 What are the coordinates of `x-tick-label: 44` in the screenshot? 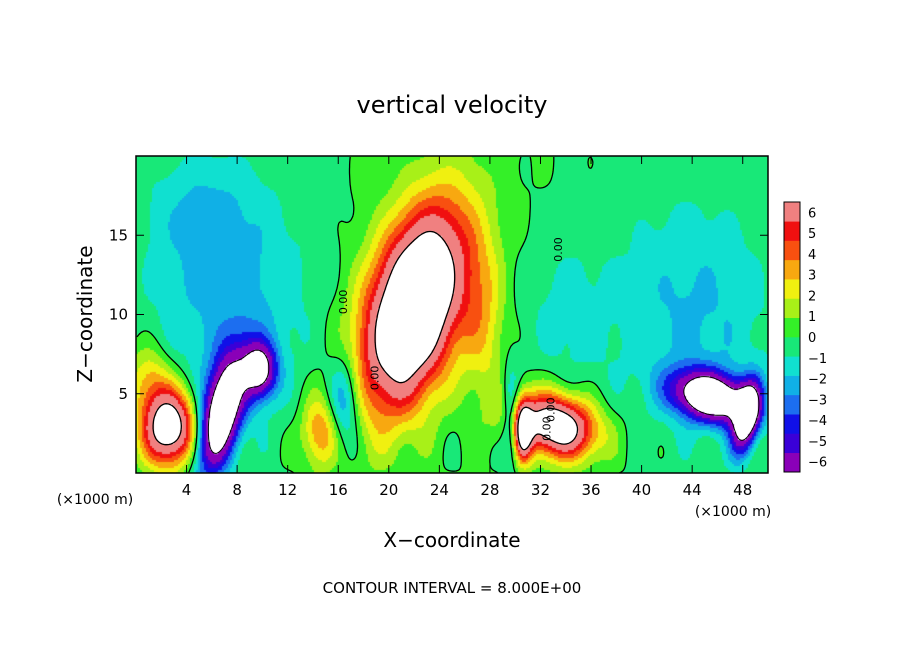 It's located at (692, 490).